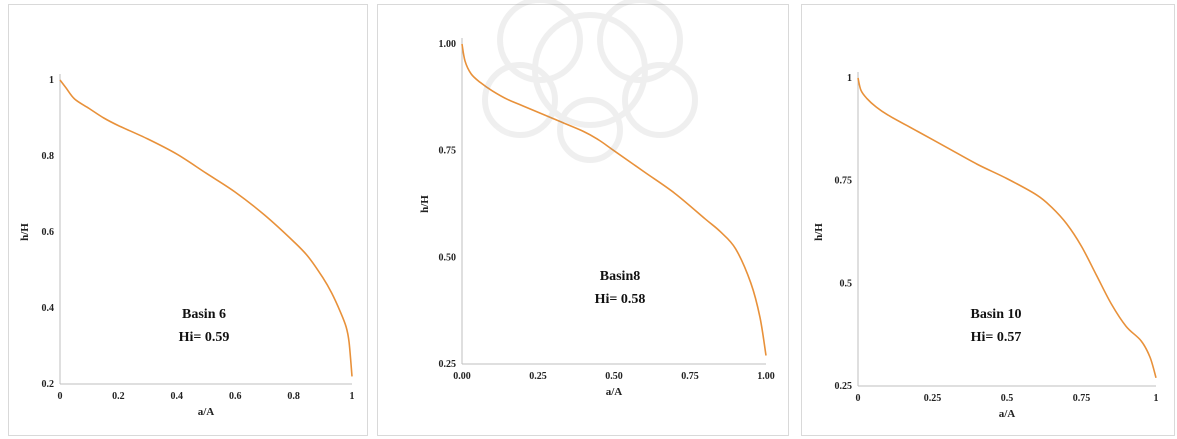 The width and height of the screenshot is (1177, 439). I want to click on hypsometric-integral-label: Hi= 0.57, so click(996, 337).